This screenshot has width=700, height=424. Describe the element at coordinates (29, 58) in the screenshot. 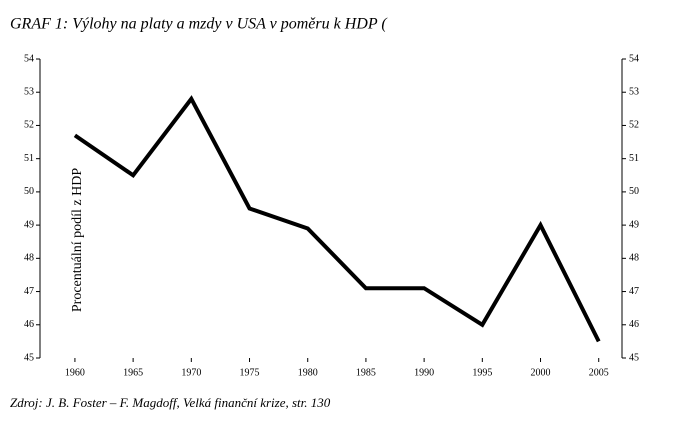

I see `y-tick-label: 54` at that location.